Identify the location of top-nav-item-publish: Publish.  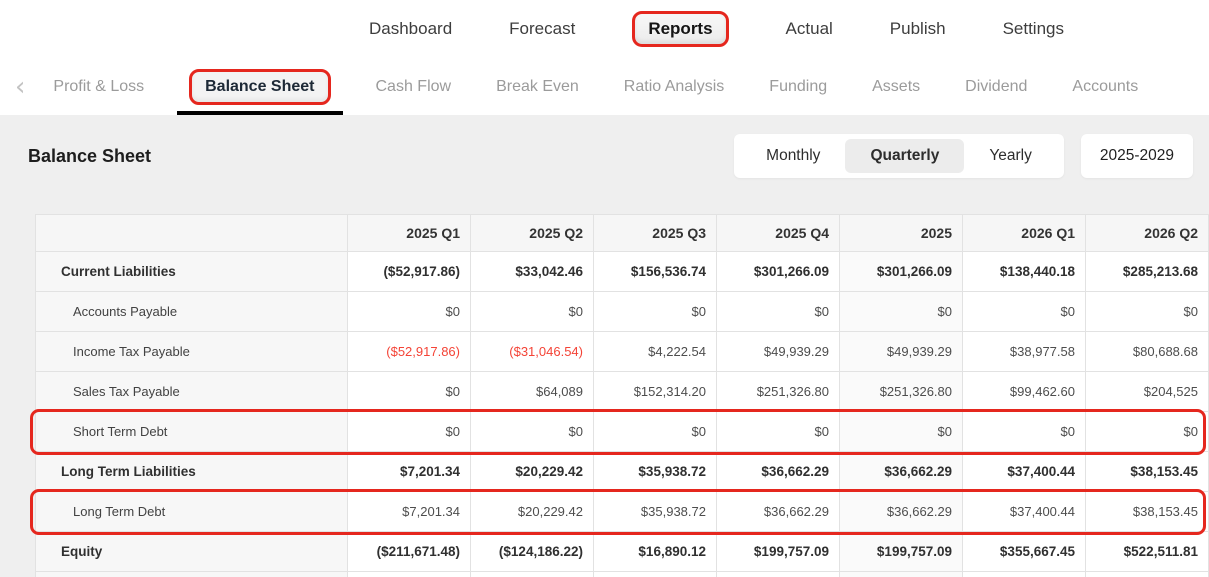
(918, 29).